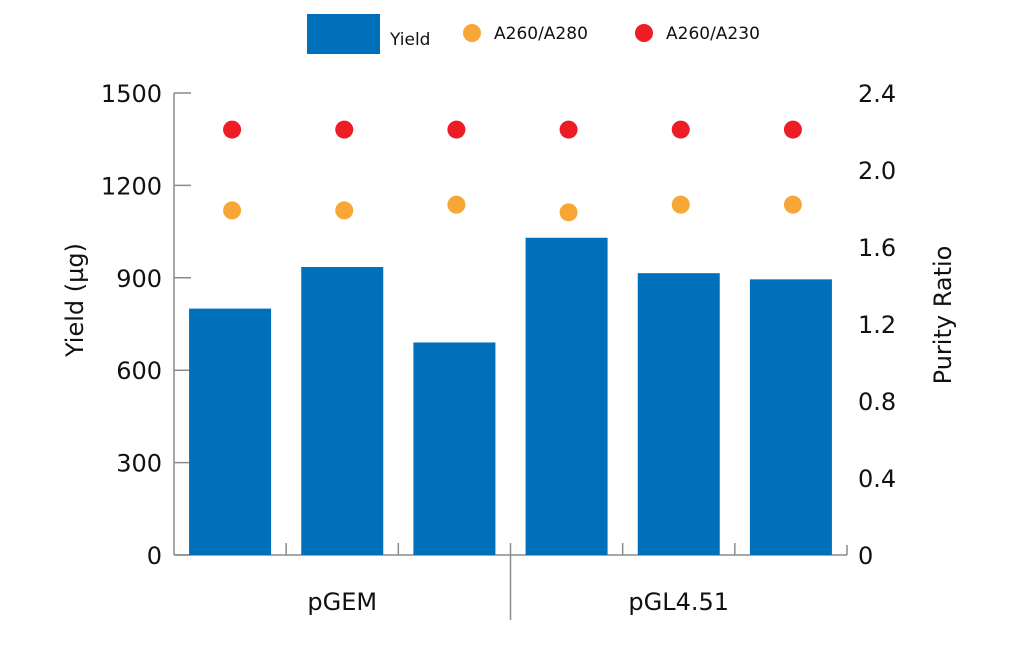  I want to click on y2-tick-label: 0.4, so click(877, 479).